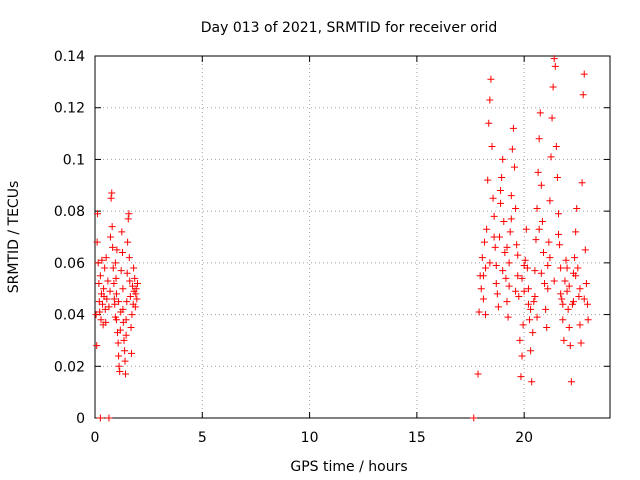 This screenshot has height=480, width=640. Describe the element at coordinates (310, 438) in the screenshot. I see `x-tick-label: 10` at that location.